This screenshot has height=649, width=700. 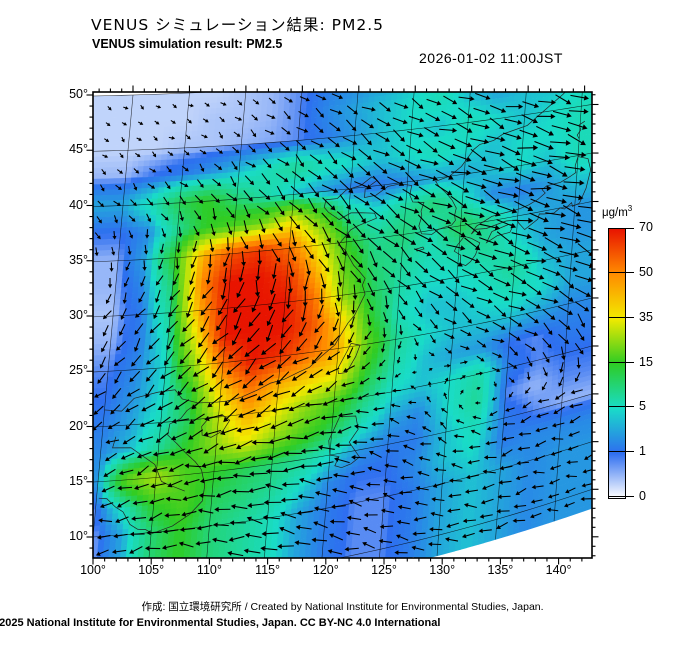 What do you see at coordinates (642, 496) in the screenshot?
I see `colorbar-tick-label: 0` at bounding box center [642, 496].